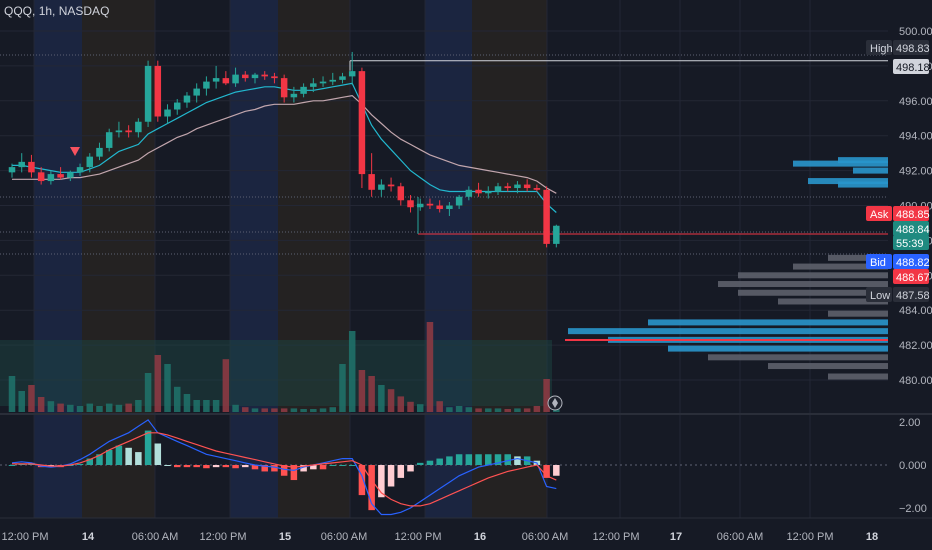  I want to click on price-axis-label: 492.00, so click(915, 172).